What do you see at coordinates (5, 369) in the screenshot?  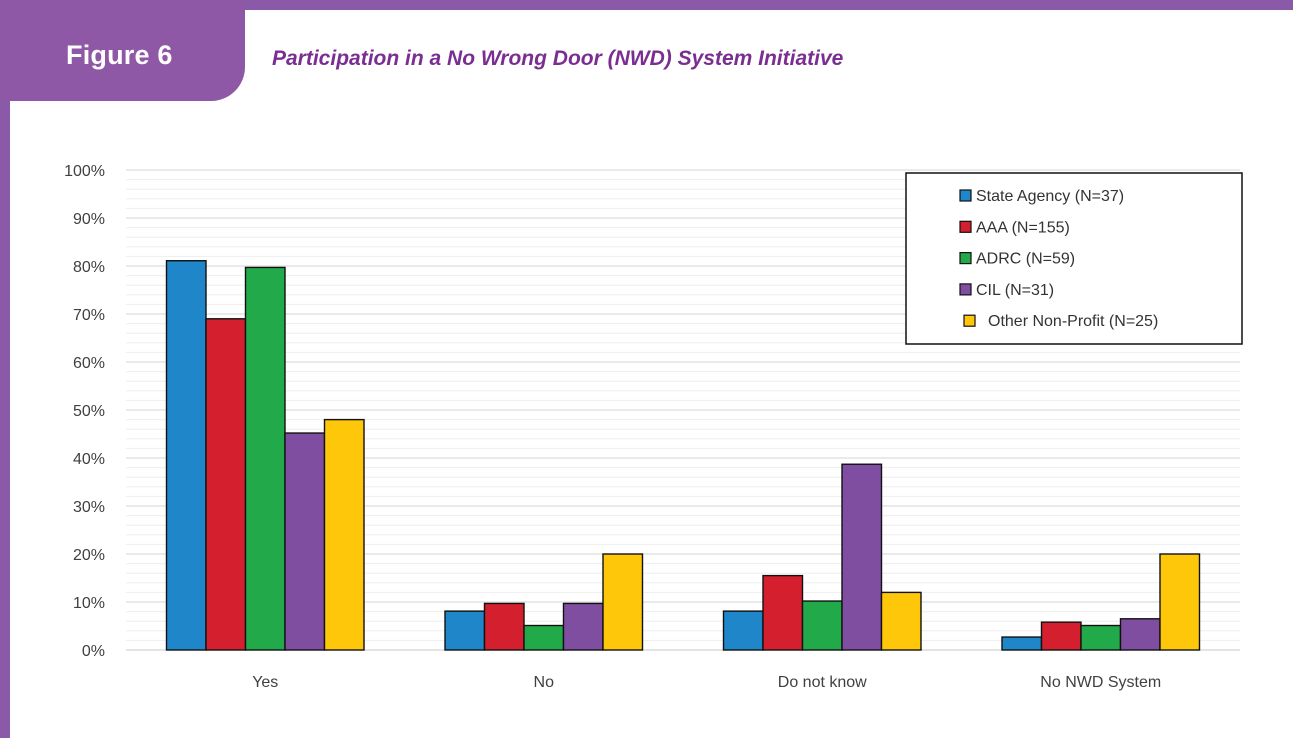 I see `left-accent-rule` at bounding box center [5, 369].